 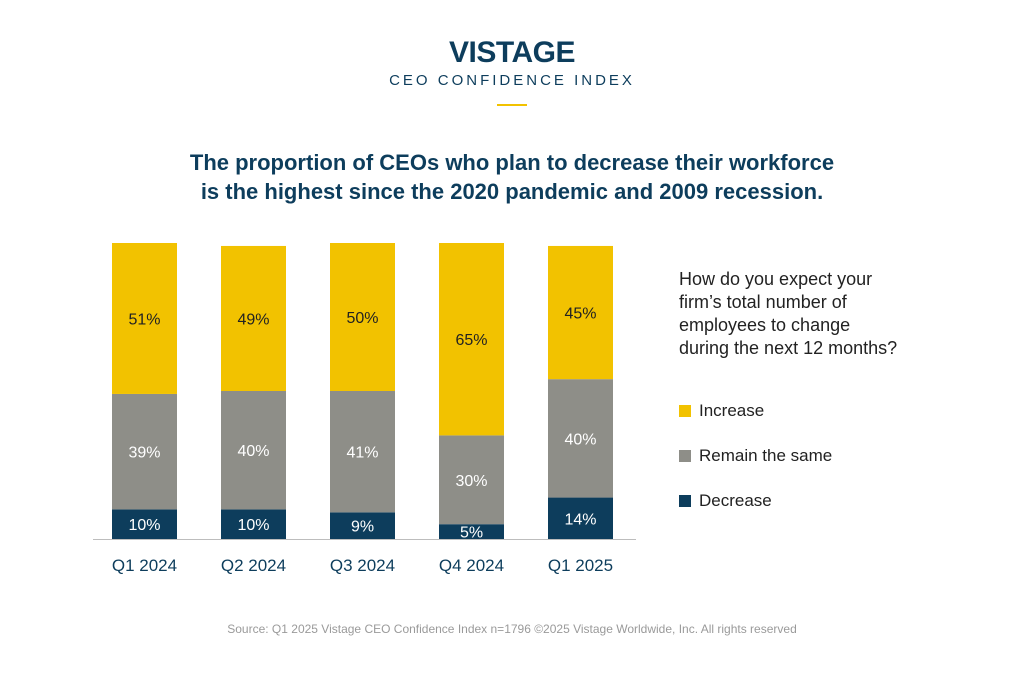 What do you see at coordinates (253, 565) in the screenshot?
I see `x-tick-label-2: Q2 2024` at bounding box center [253, 565].